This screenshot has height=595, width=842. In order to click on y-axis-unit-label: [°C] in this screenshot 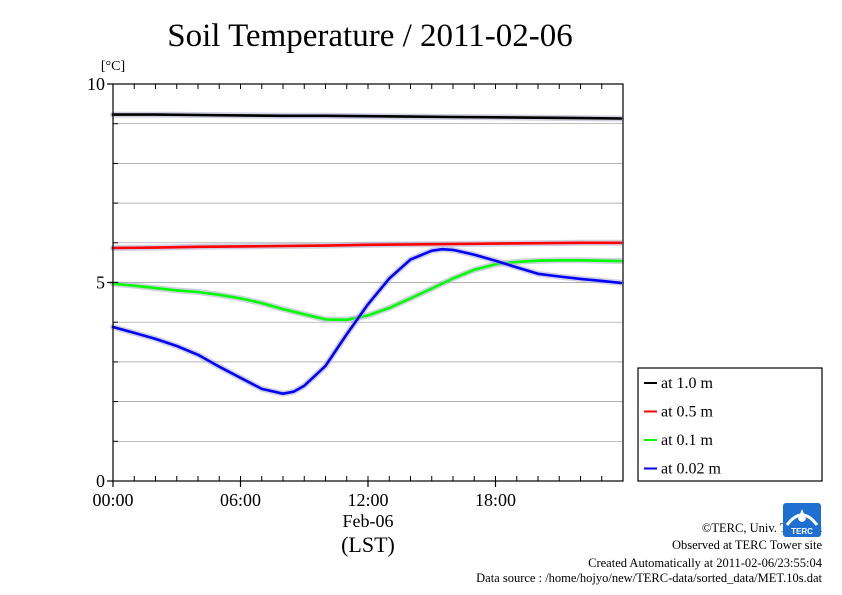, I will do `click(113, 66)`.